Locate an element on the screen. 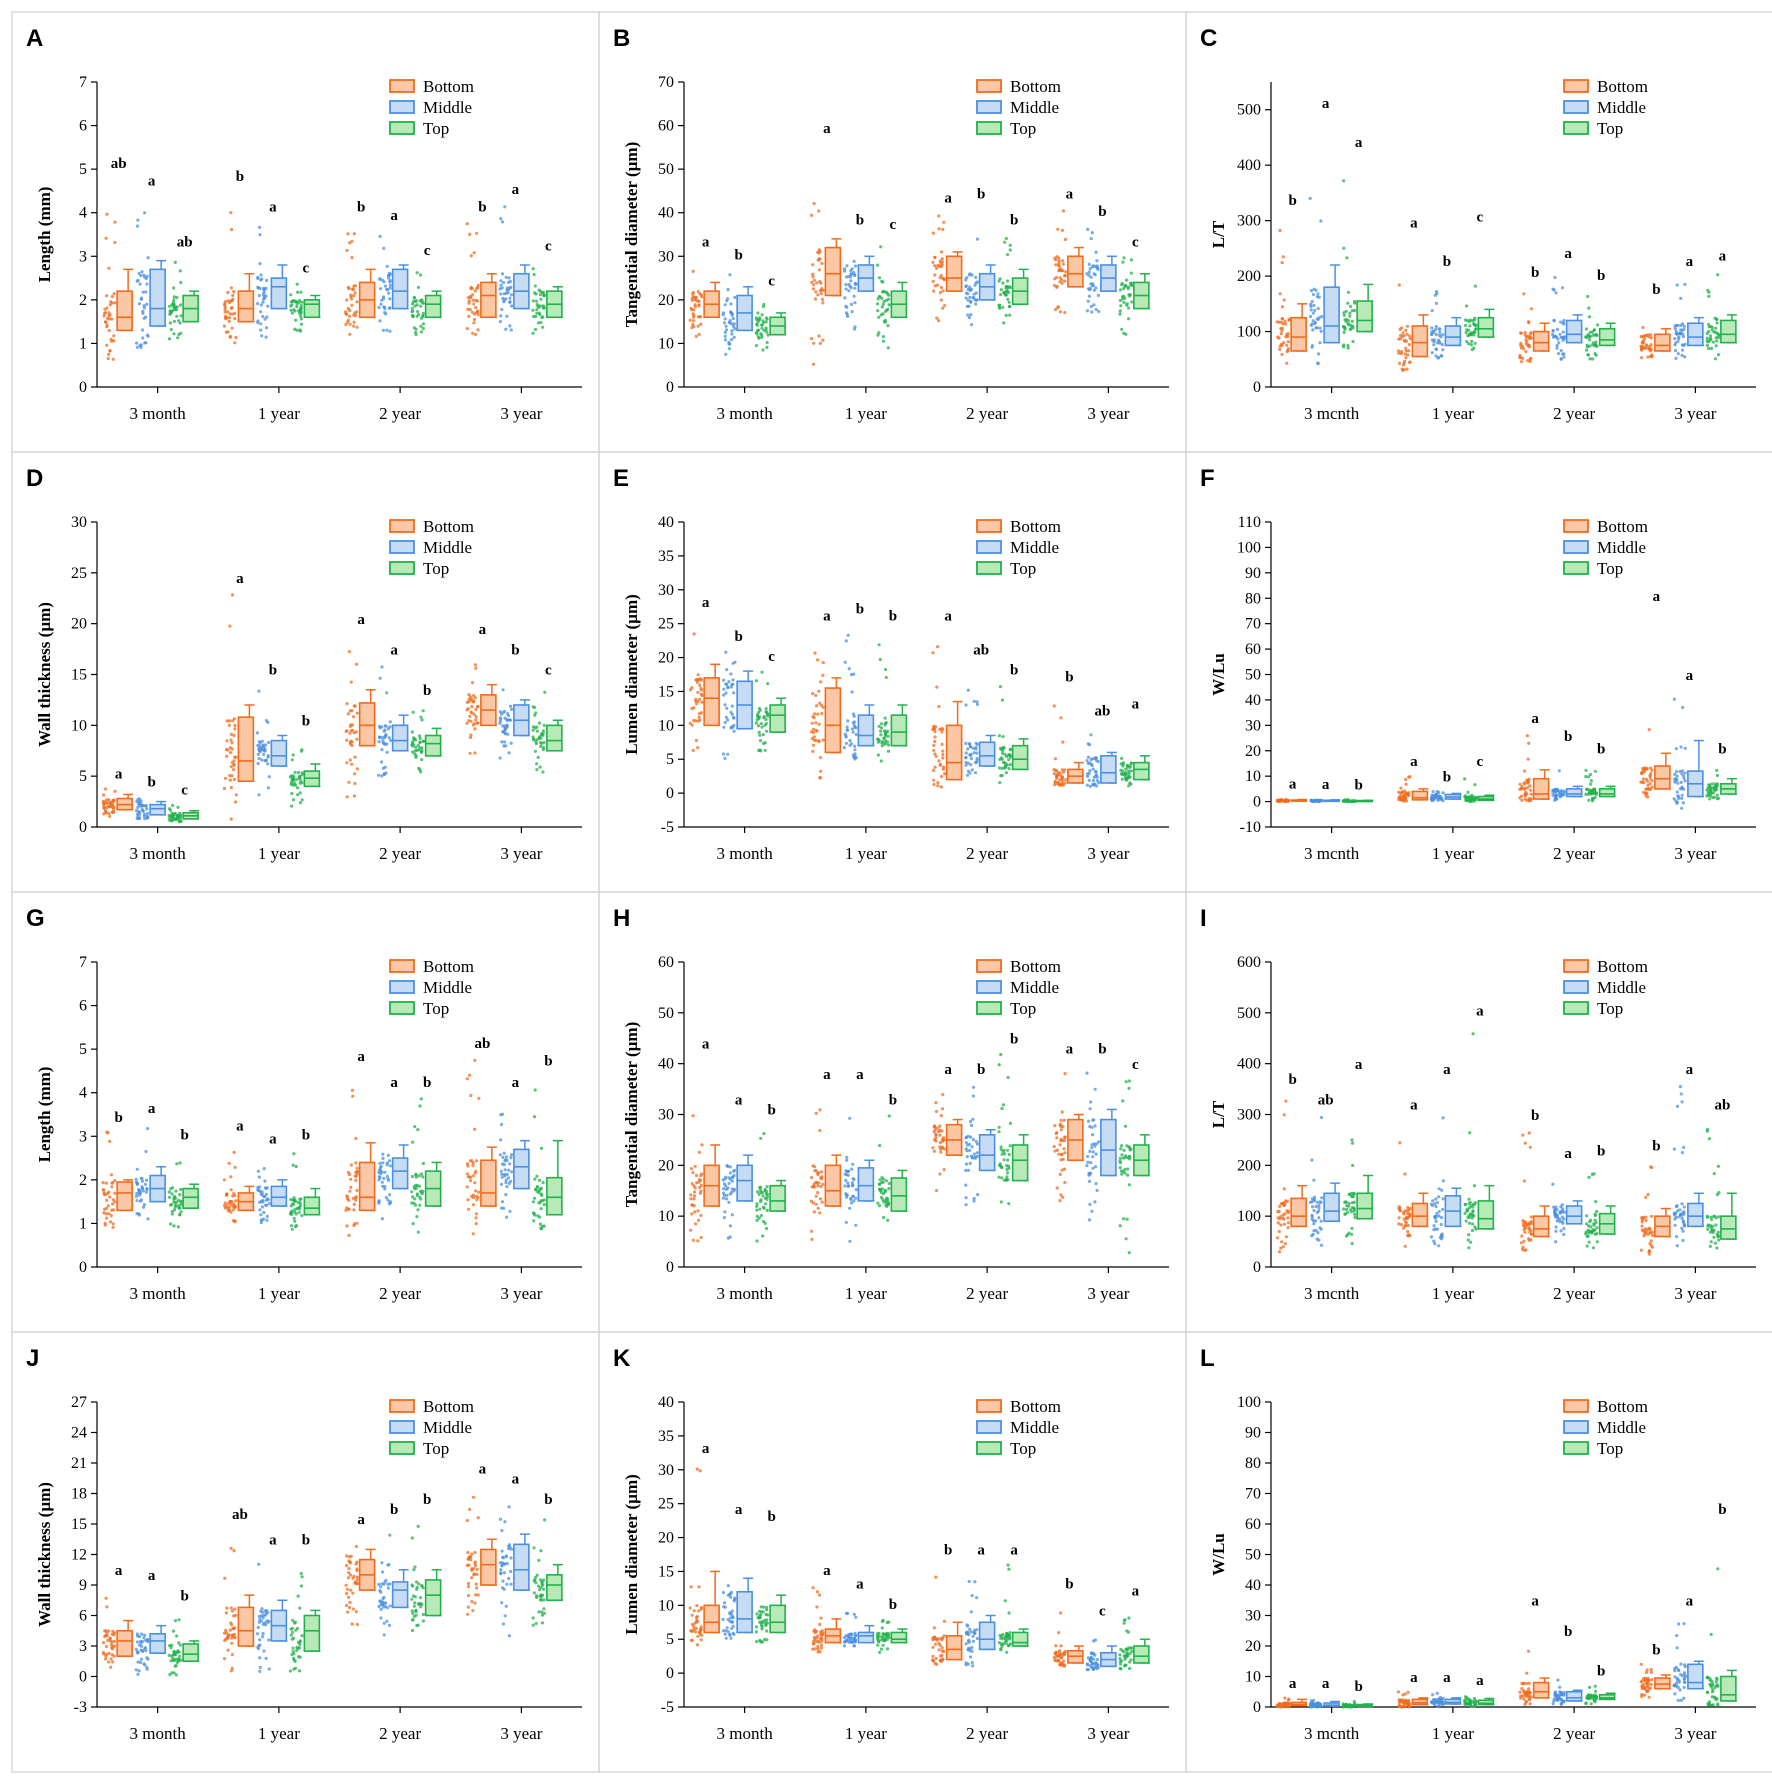 The height and width of the screenshot is (1778, 1772). y-tick-label: -5 is located at coordinates (667, 827).